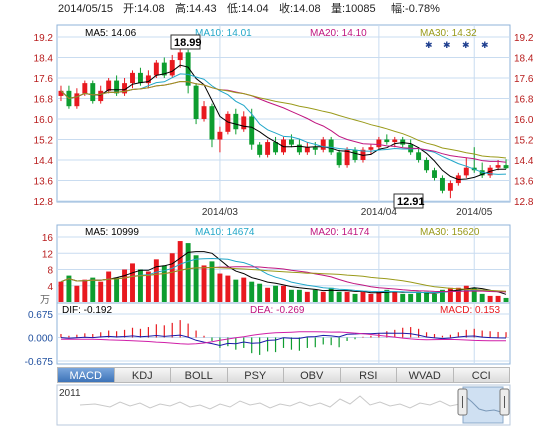 This screenshot has width=533, height=427. Describe the element at coordinates (523, 141) in the screenshot. I see `price-tick-label-right: 15.2` at that location.